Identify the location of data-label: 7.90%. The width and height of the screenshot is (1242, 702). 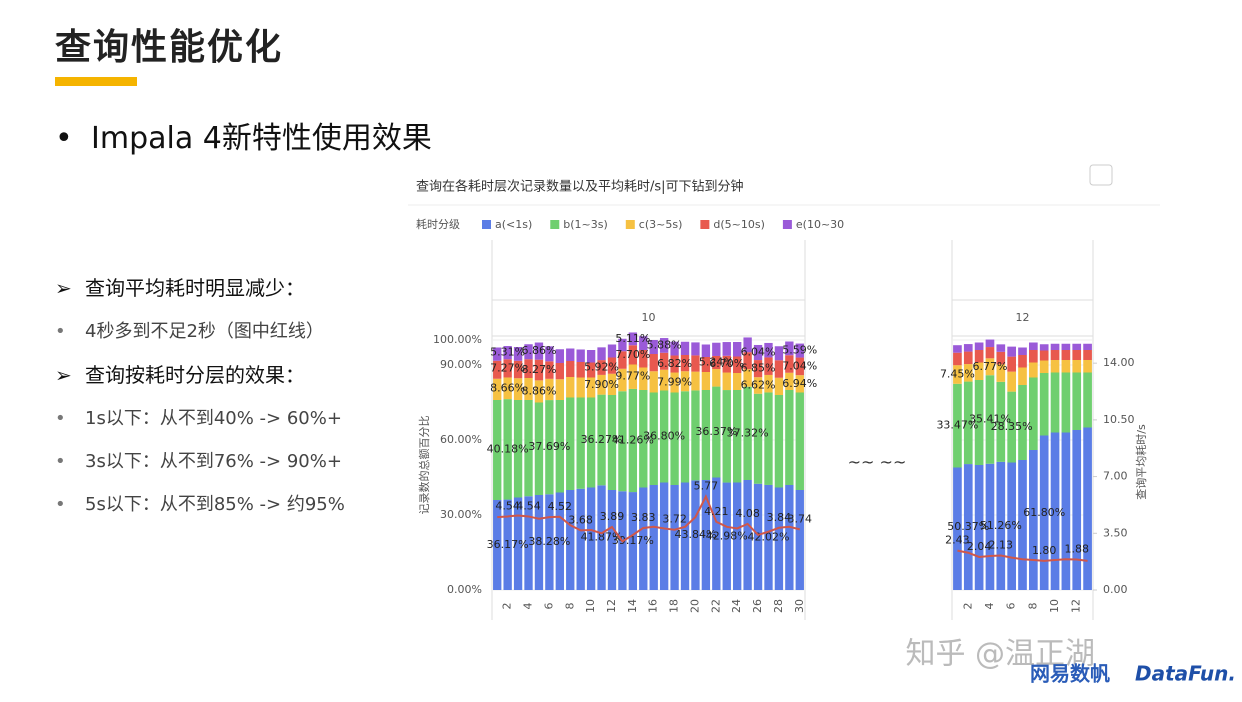
(601, 384).